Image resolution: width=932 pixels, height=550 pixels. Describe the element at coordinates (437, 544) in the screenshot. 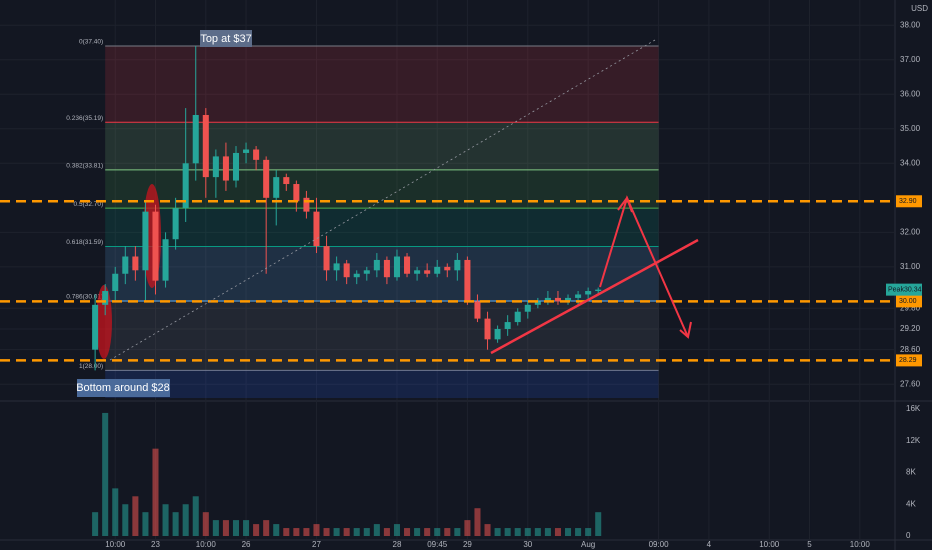

I see `x-tick-label: 09:45` at that location.